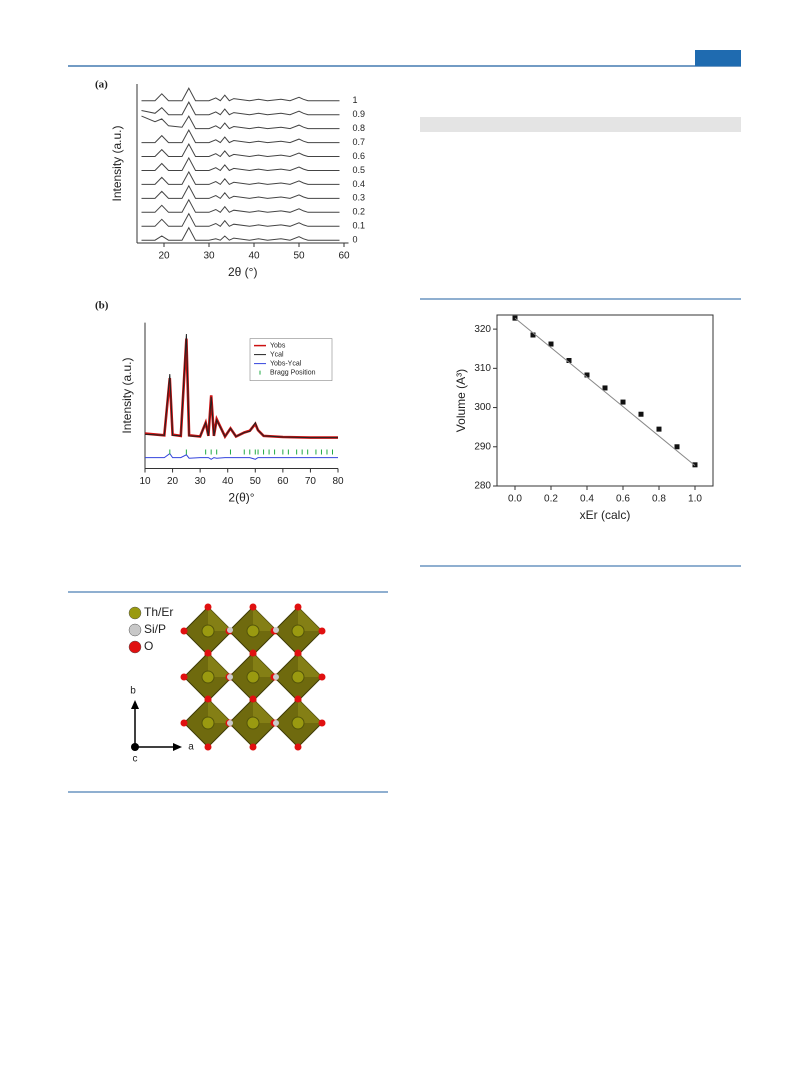 The height and width of the screenshot is (1067, 809). Describe the element at coordinates (359, 128) in the screenshot. I see `series-label: 0.8` at that location.